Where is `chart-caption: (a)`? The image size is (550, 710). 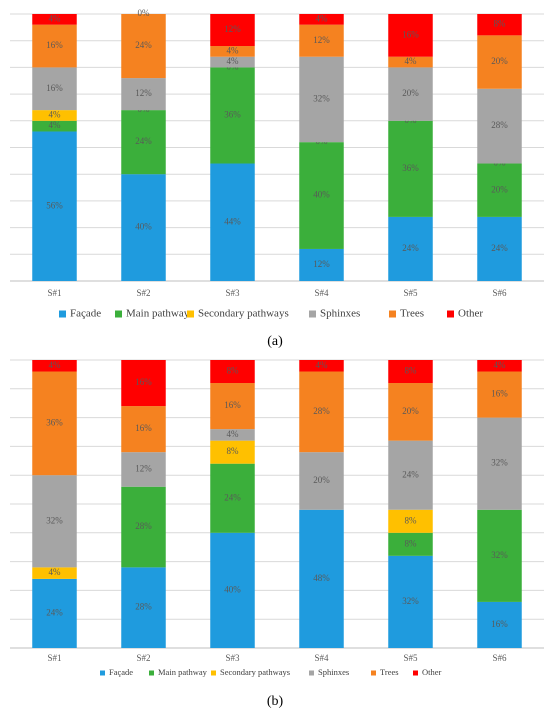
chart-caption: (a) is located at coordinates (275, 341).